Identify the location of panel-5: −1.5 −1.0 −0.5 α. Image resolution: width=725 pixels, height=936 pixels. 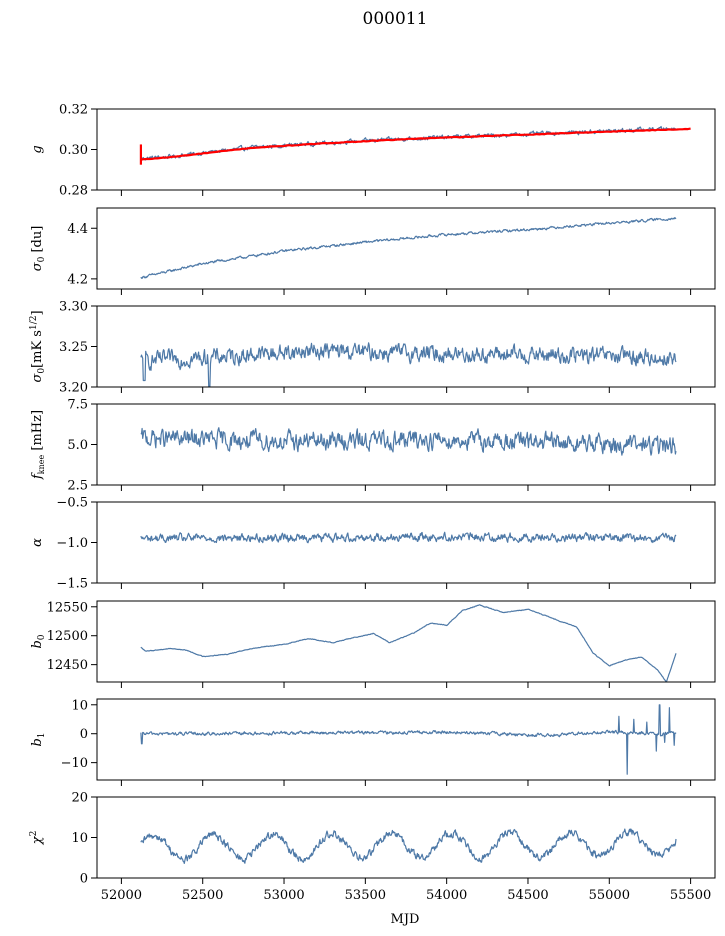
(373, 544).